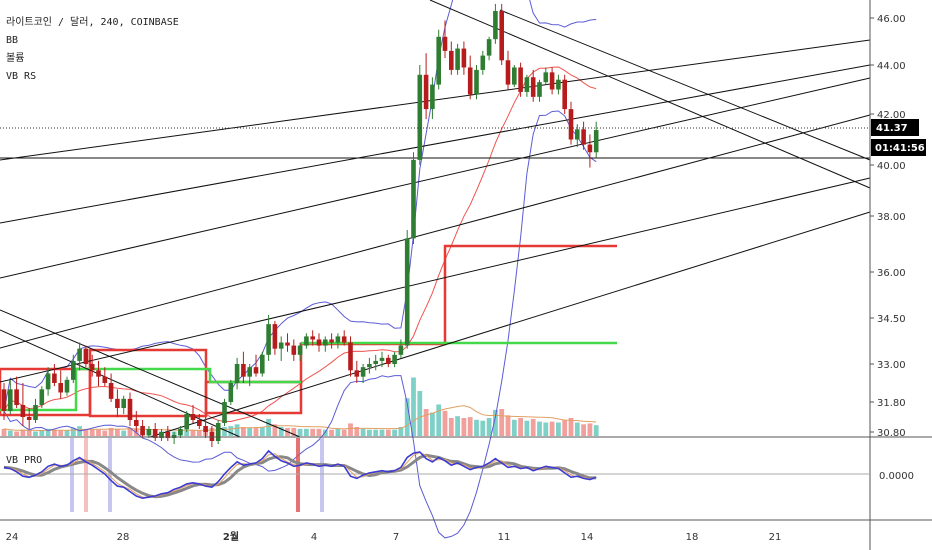  I want to click on time-tick-label: 24, so click(12, 537).